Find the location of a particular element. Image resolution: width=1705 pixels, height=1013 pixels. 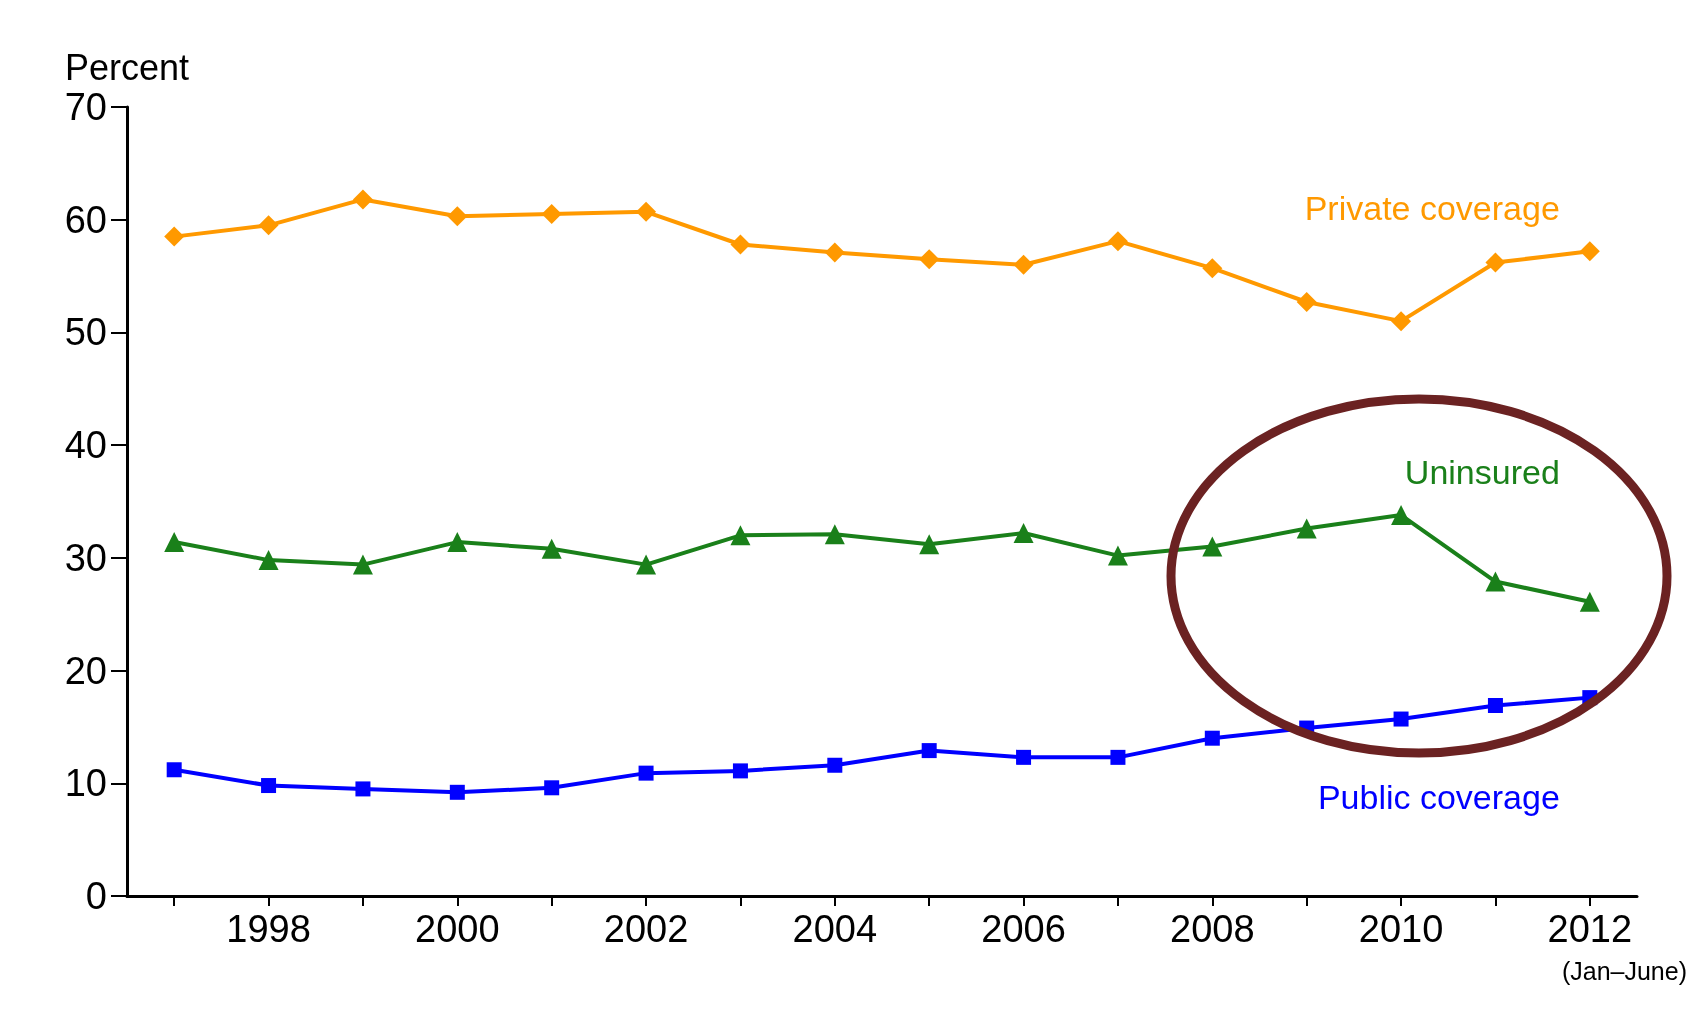

x-tick-label: 2012 is located at coordinates (1590, 929).